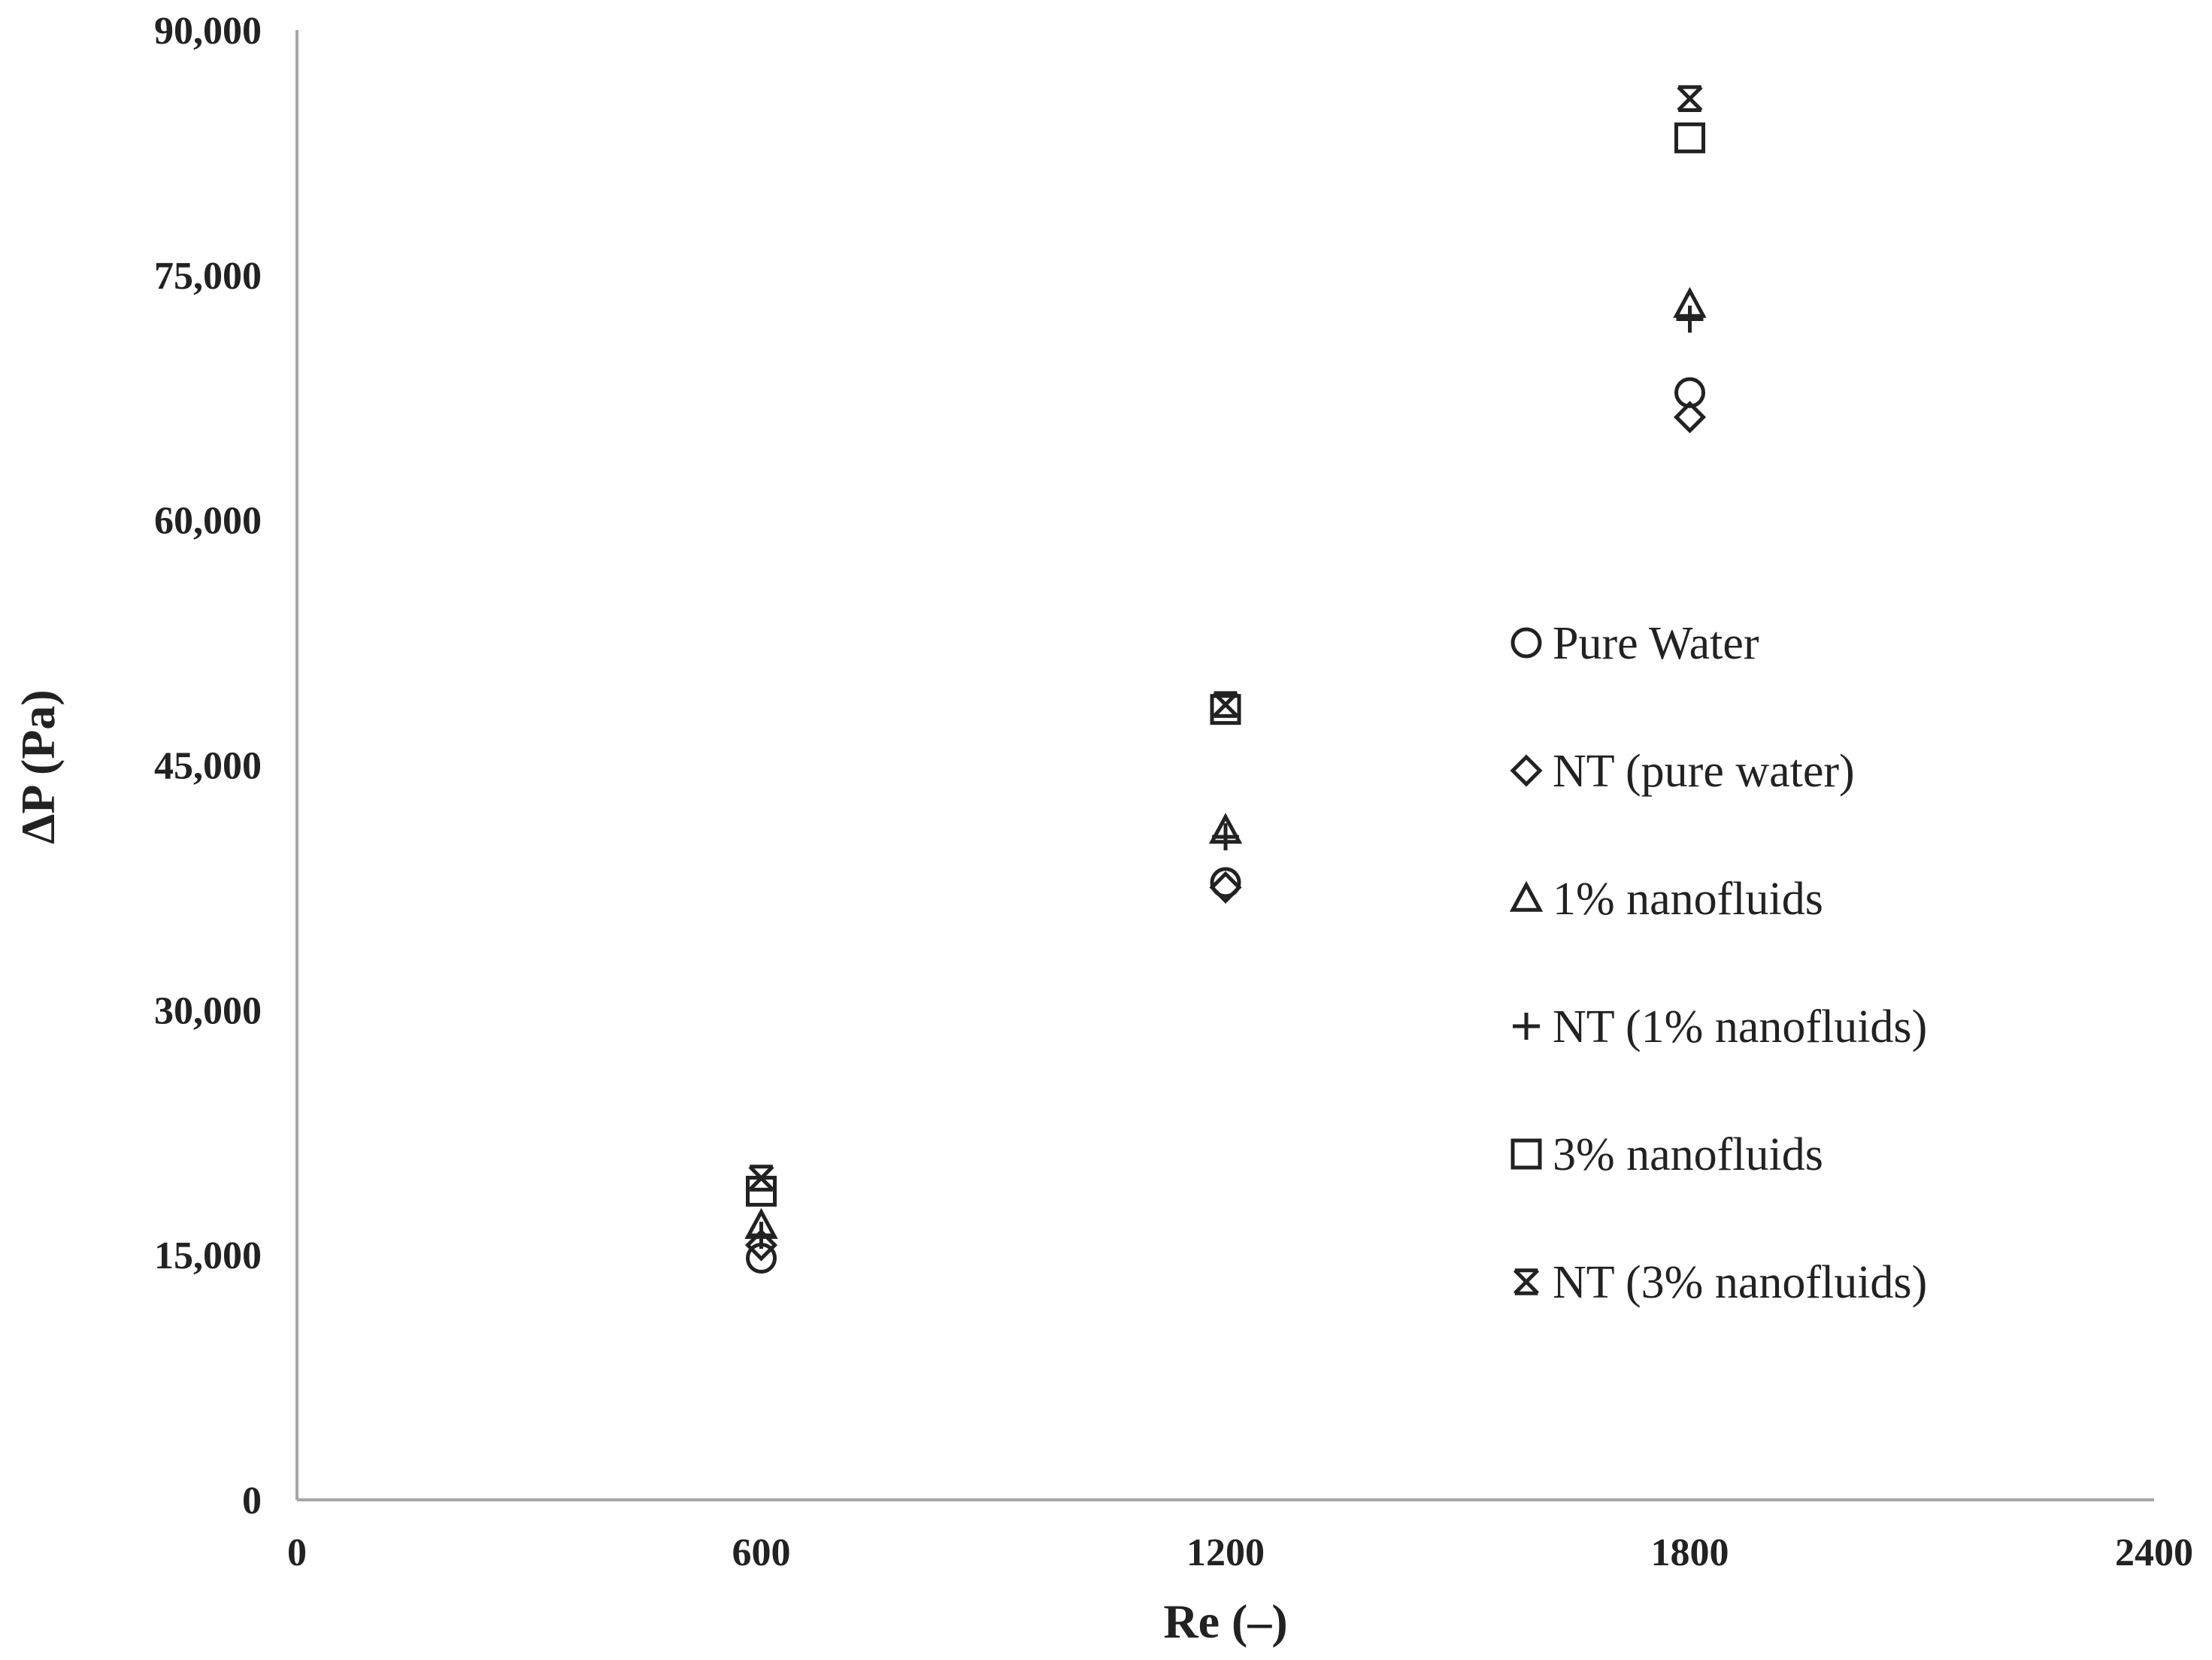  Describe the element at coordinates (1225, 1621) in the screenshot. I see `x-axis-title: Re (–)` at that location.